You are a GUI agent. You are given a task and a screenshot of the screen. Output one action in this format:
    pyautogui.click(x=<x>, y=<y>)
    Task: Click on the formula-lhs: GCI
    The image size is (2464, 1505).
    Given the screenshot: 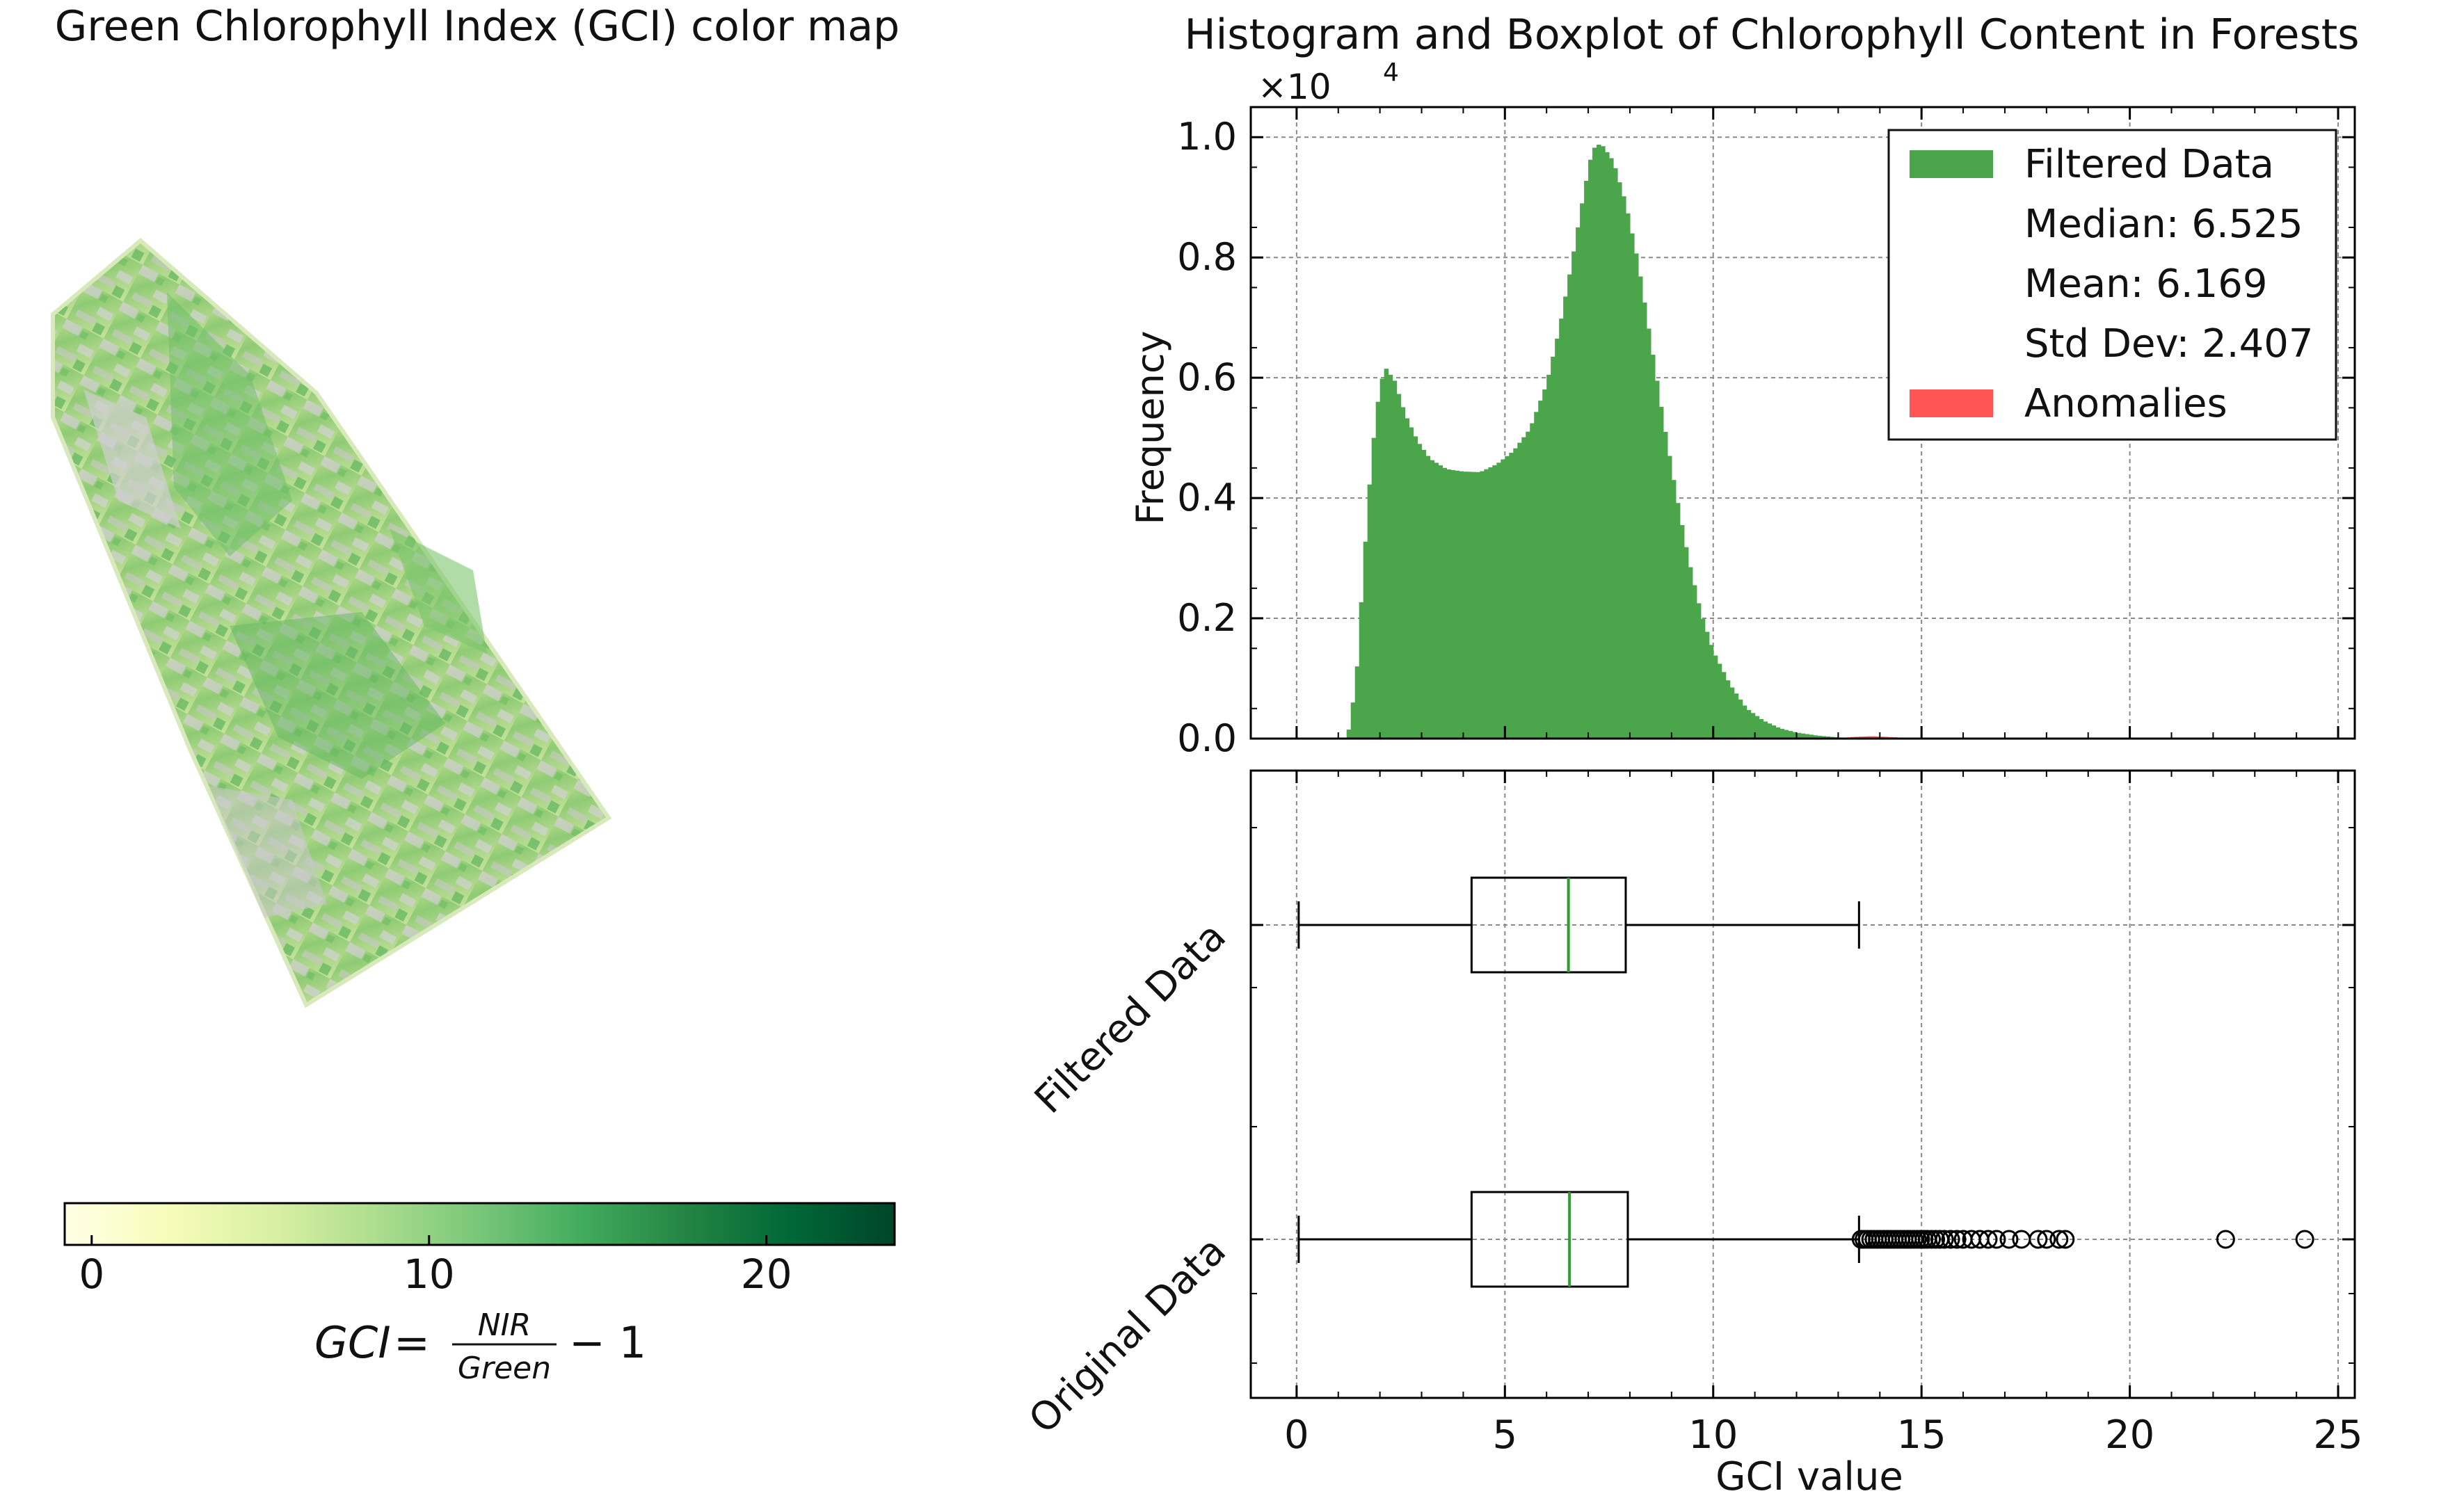 What is the action you would take?
    pyautogui.click(x=352, y=1342)
    